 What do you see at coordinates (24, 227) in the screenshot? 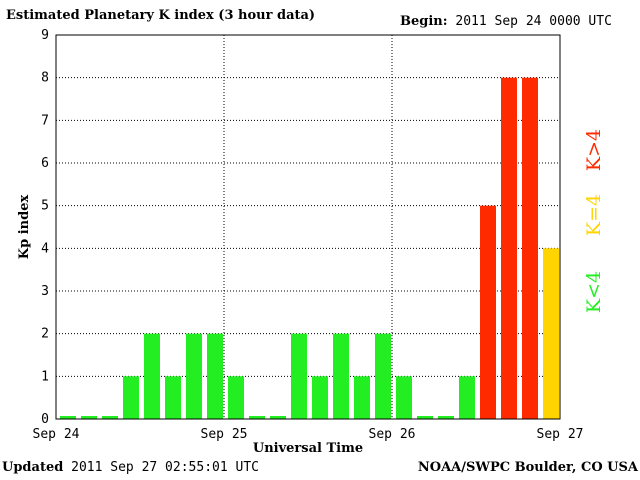
I see `y-axis-title: Kp index` at bounding box center [24, 227].